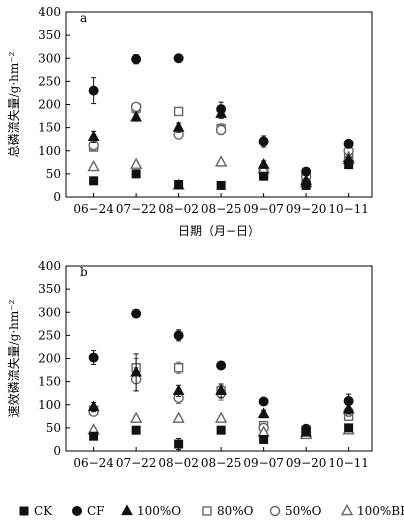  What do you see at coordinates (380, 511) in the screenshot?
I see `legend-label: 100%BB` at bounding box center [380, 511].